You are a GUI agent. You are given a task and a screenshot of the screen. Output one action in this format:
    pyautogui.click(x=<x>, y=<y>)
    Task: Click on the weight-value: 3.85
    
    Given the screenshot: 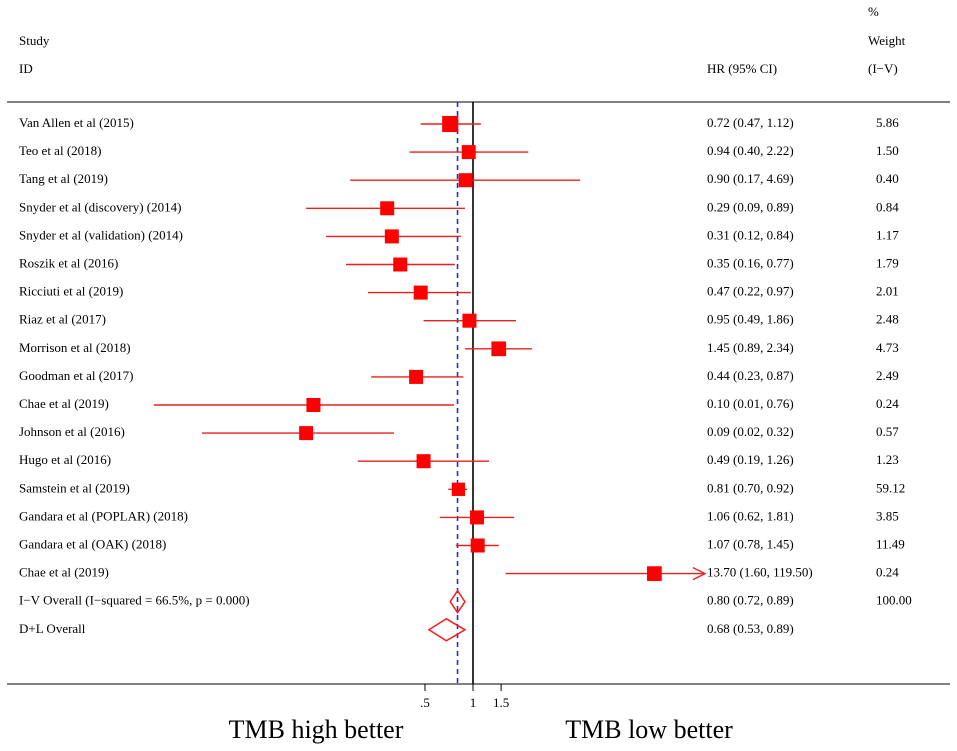 What is the action you would take?
    pyautogui.click(x=887, y=515)
    